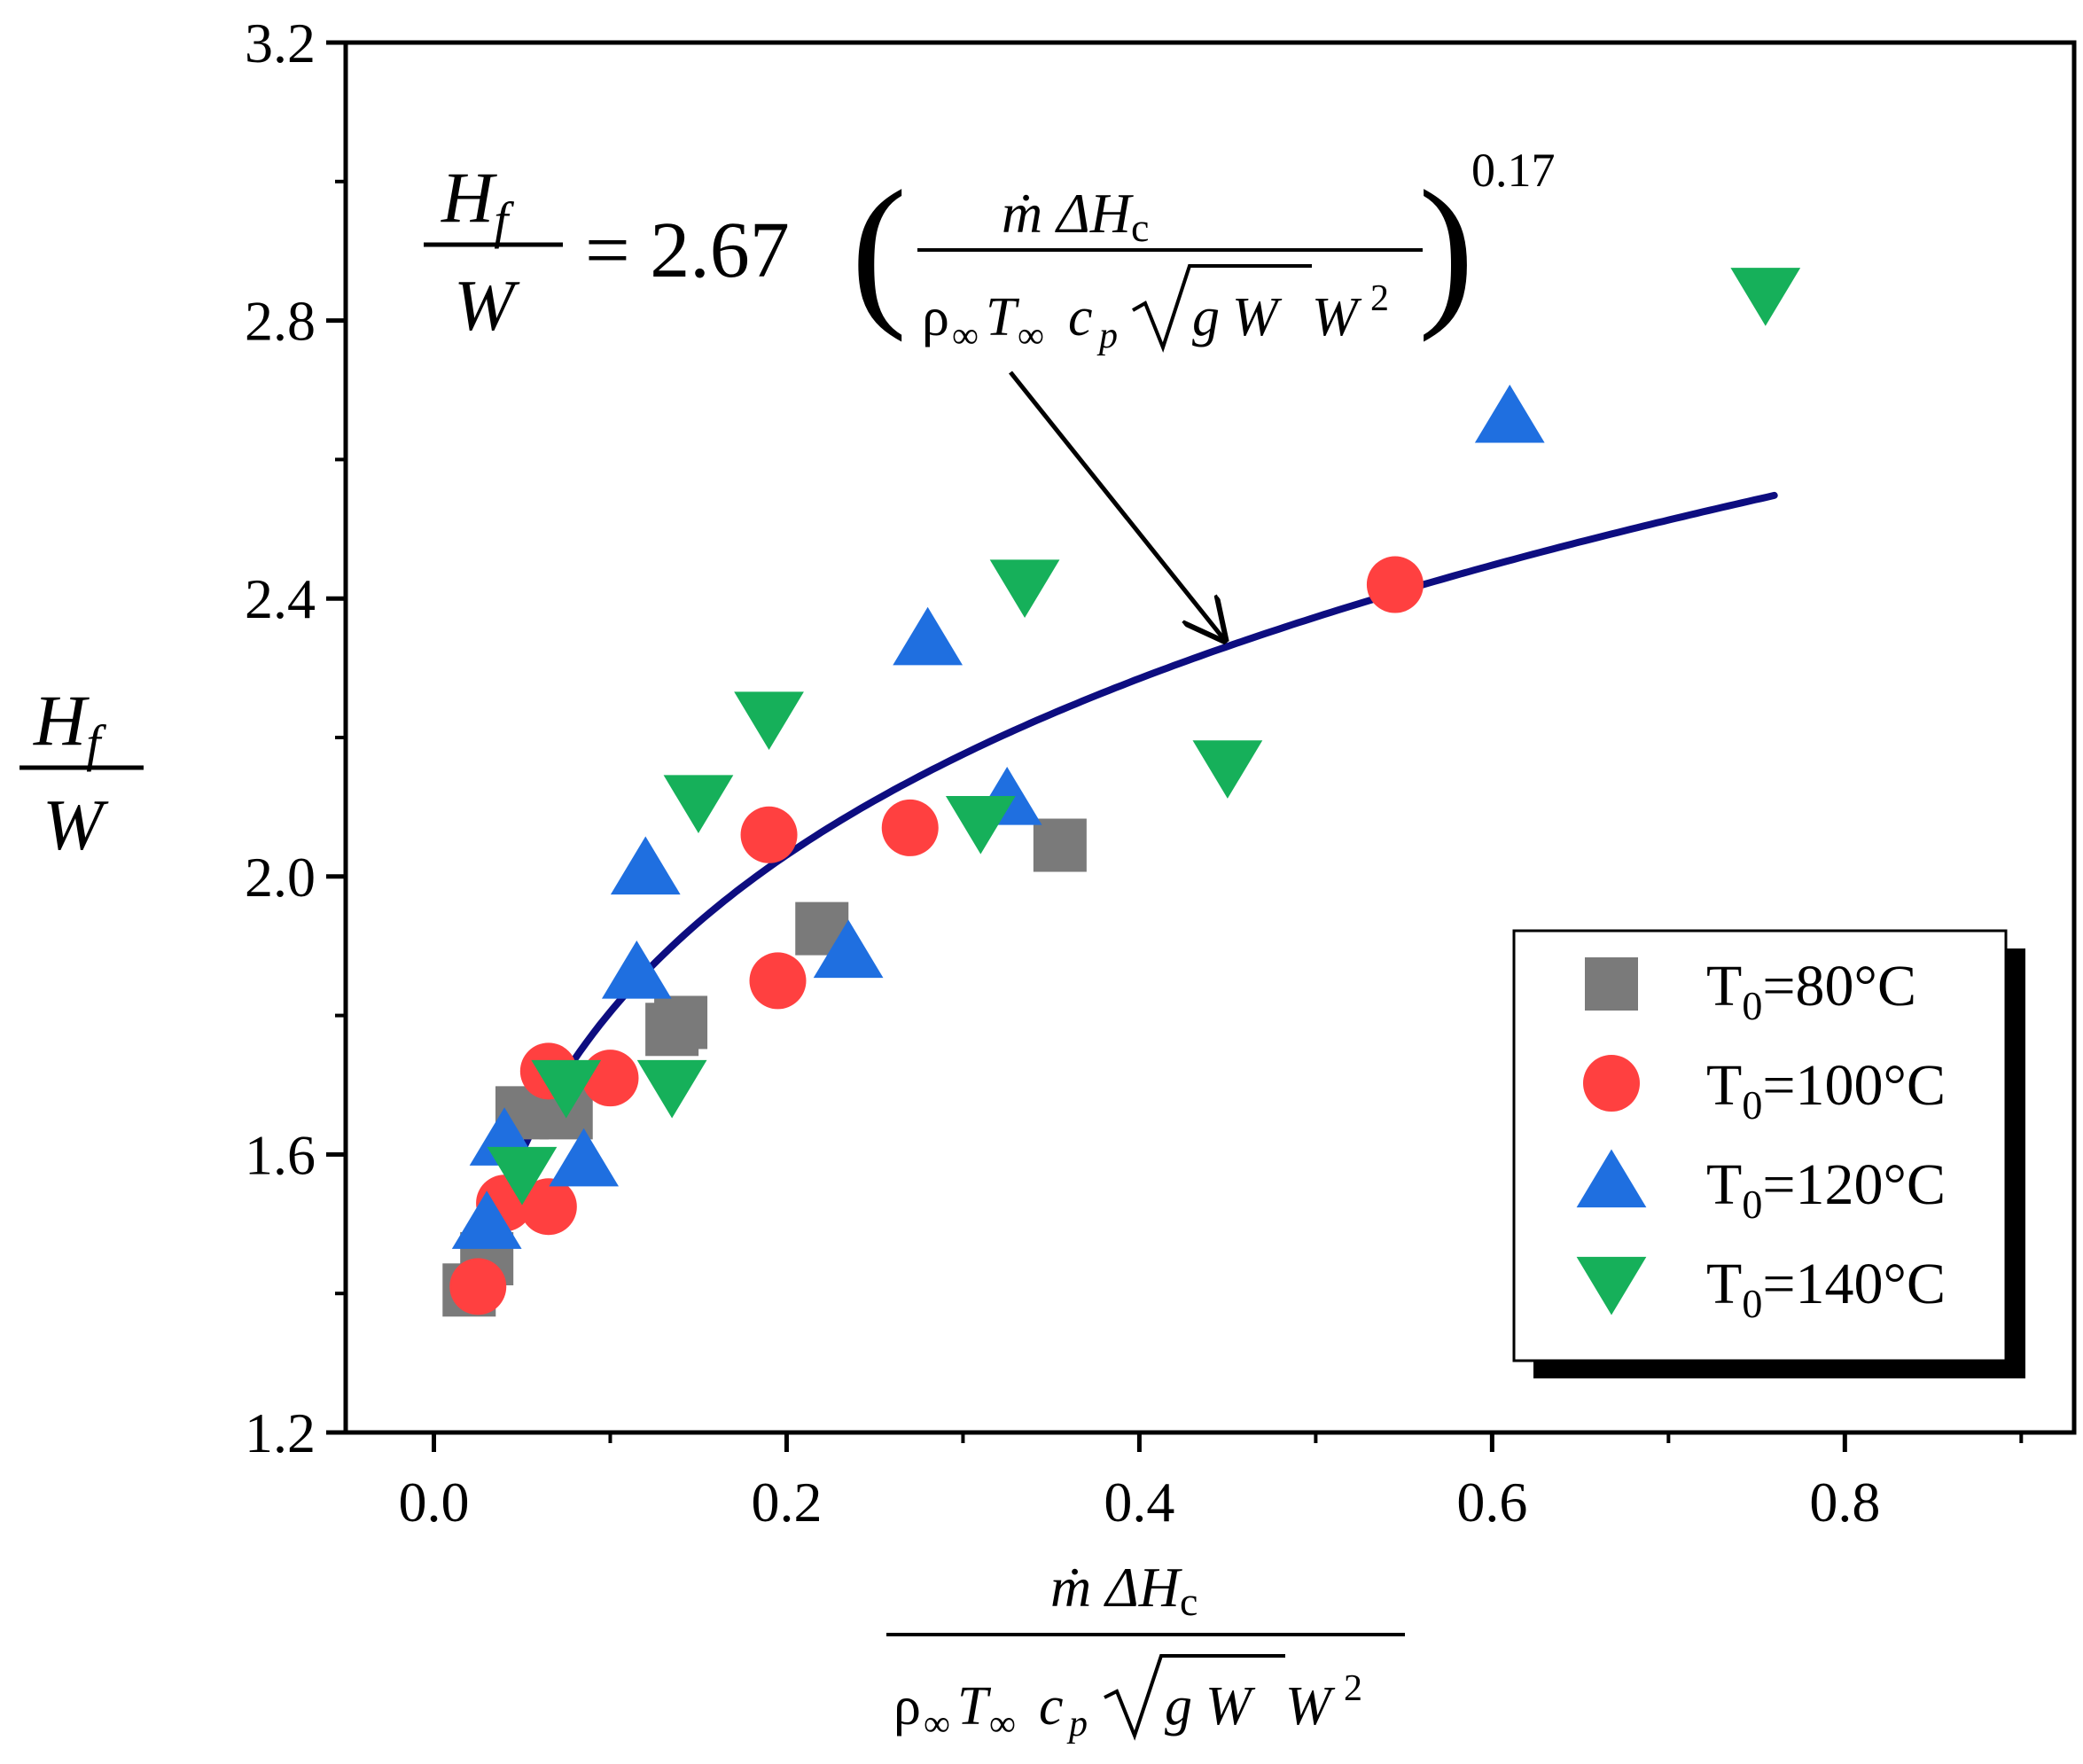  What do you see at coordinates (1811, 991) in the screenshot?
I see `legend-label: T0=80°C` at bounding box center [1811, 991].